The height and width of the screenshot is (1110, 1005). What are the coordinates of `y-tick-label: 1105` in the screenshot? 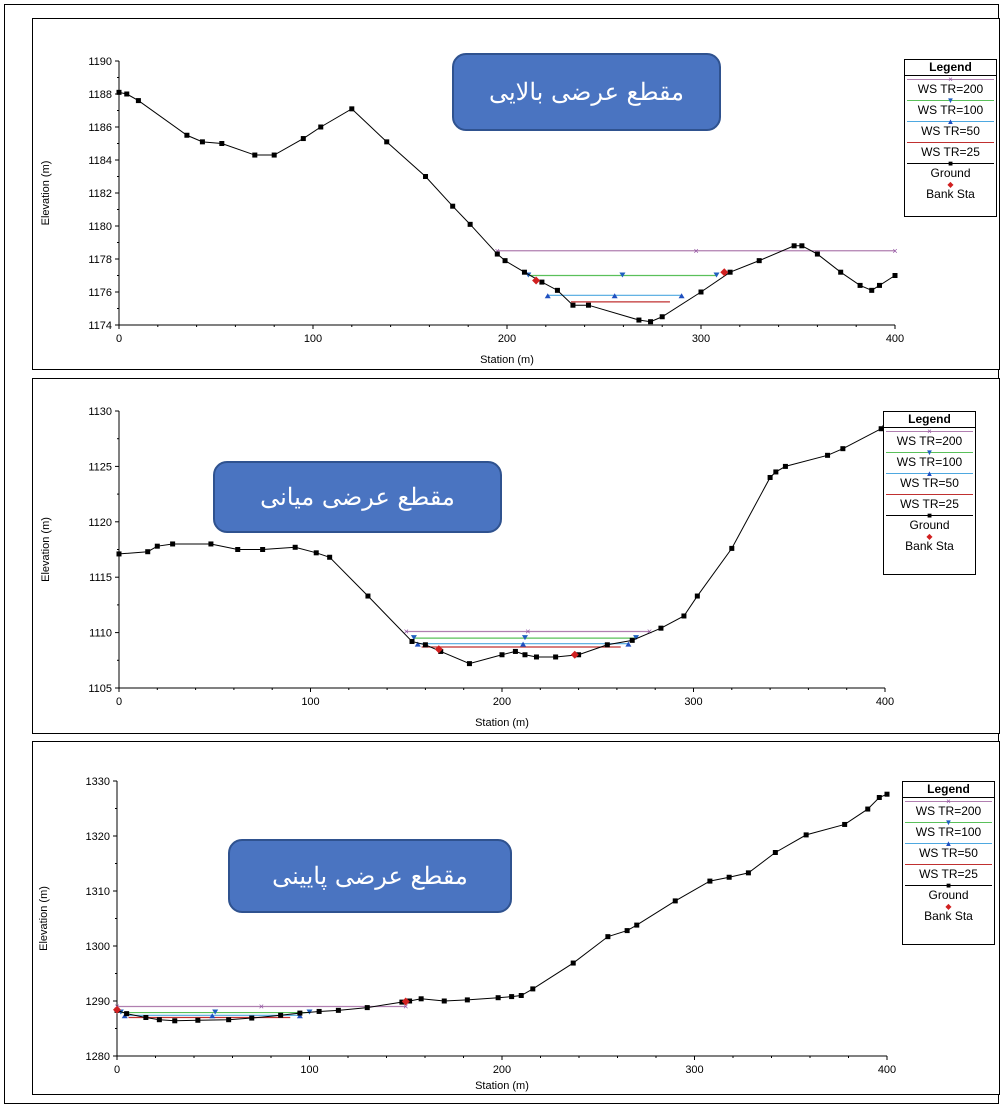 It's located at (100, 689).